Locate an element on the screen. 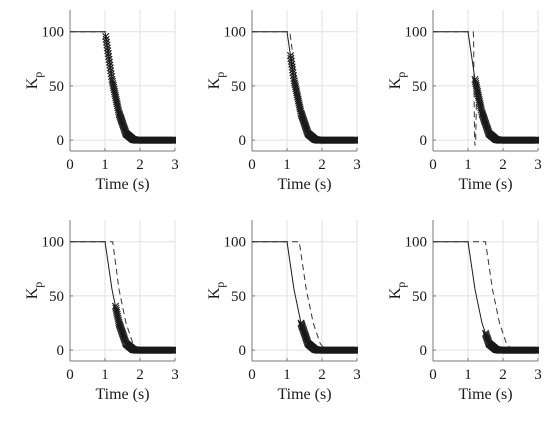 The width and height of the screenshot is (550, 424). subplot-2: 0 1 2 3 0 50 100 Time (s) Kp is located at coordinates (283, 101).